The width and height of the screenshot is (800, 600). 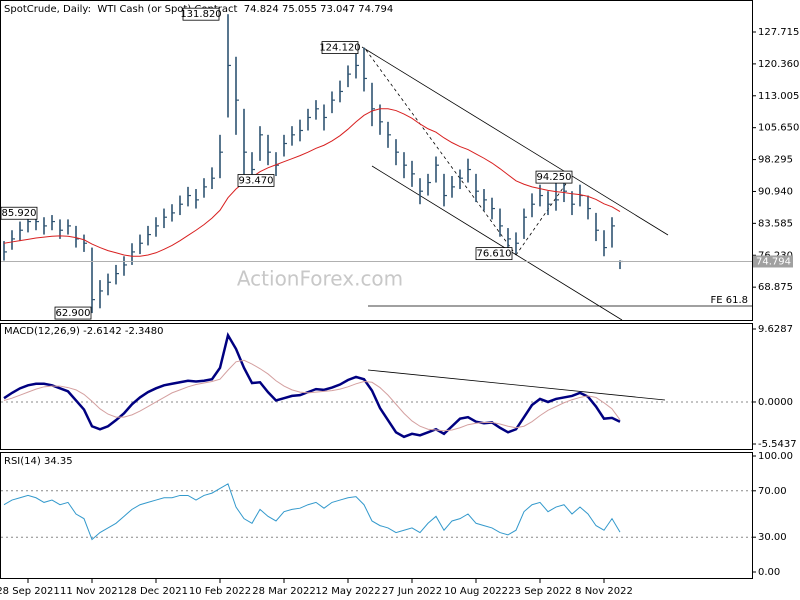 I want to click on annotation-label: 76.610, so click(x=494, y=254).